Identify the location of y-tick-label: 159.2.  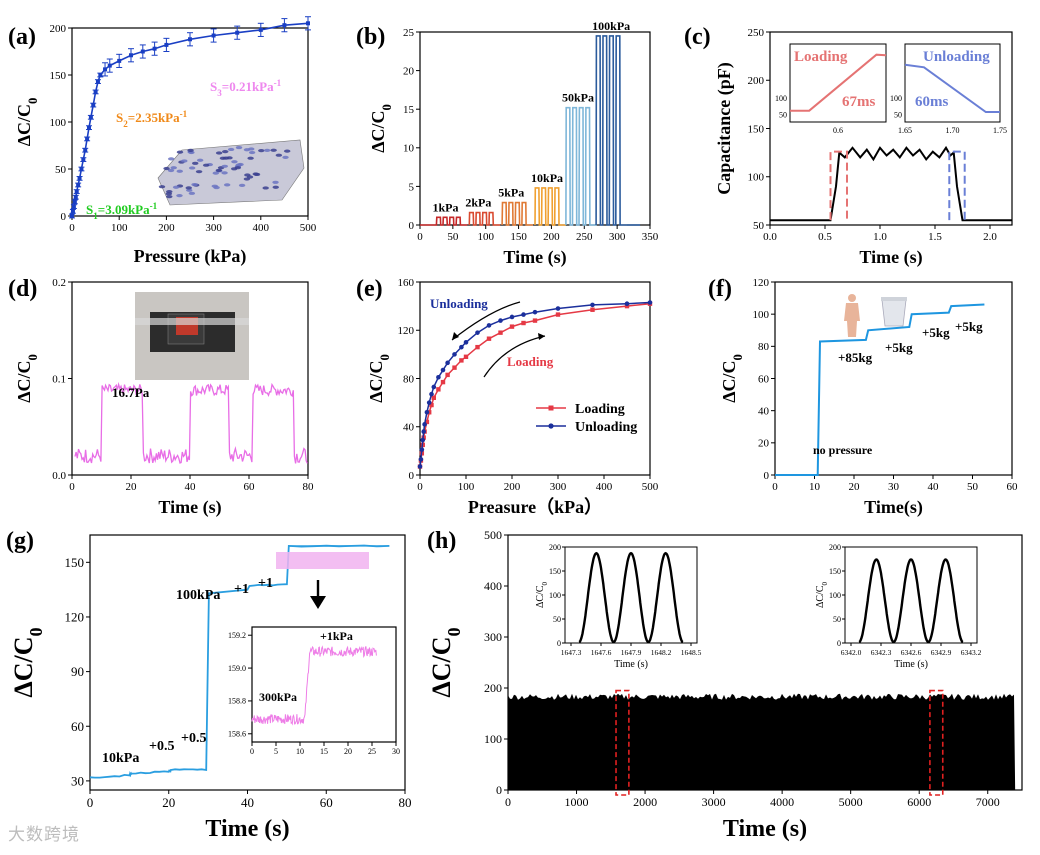
(237, 635).